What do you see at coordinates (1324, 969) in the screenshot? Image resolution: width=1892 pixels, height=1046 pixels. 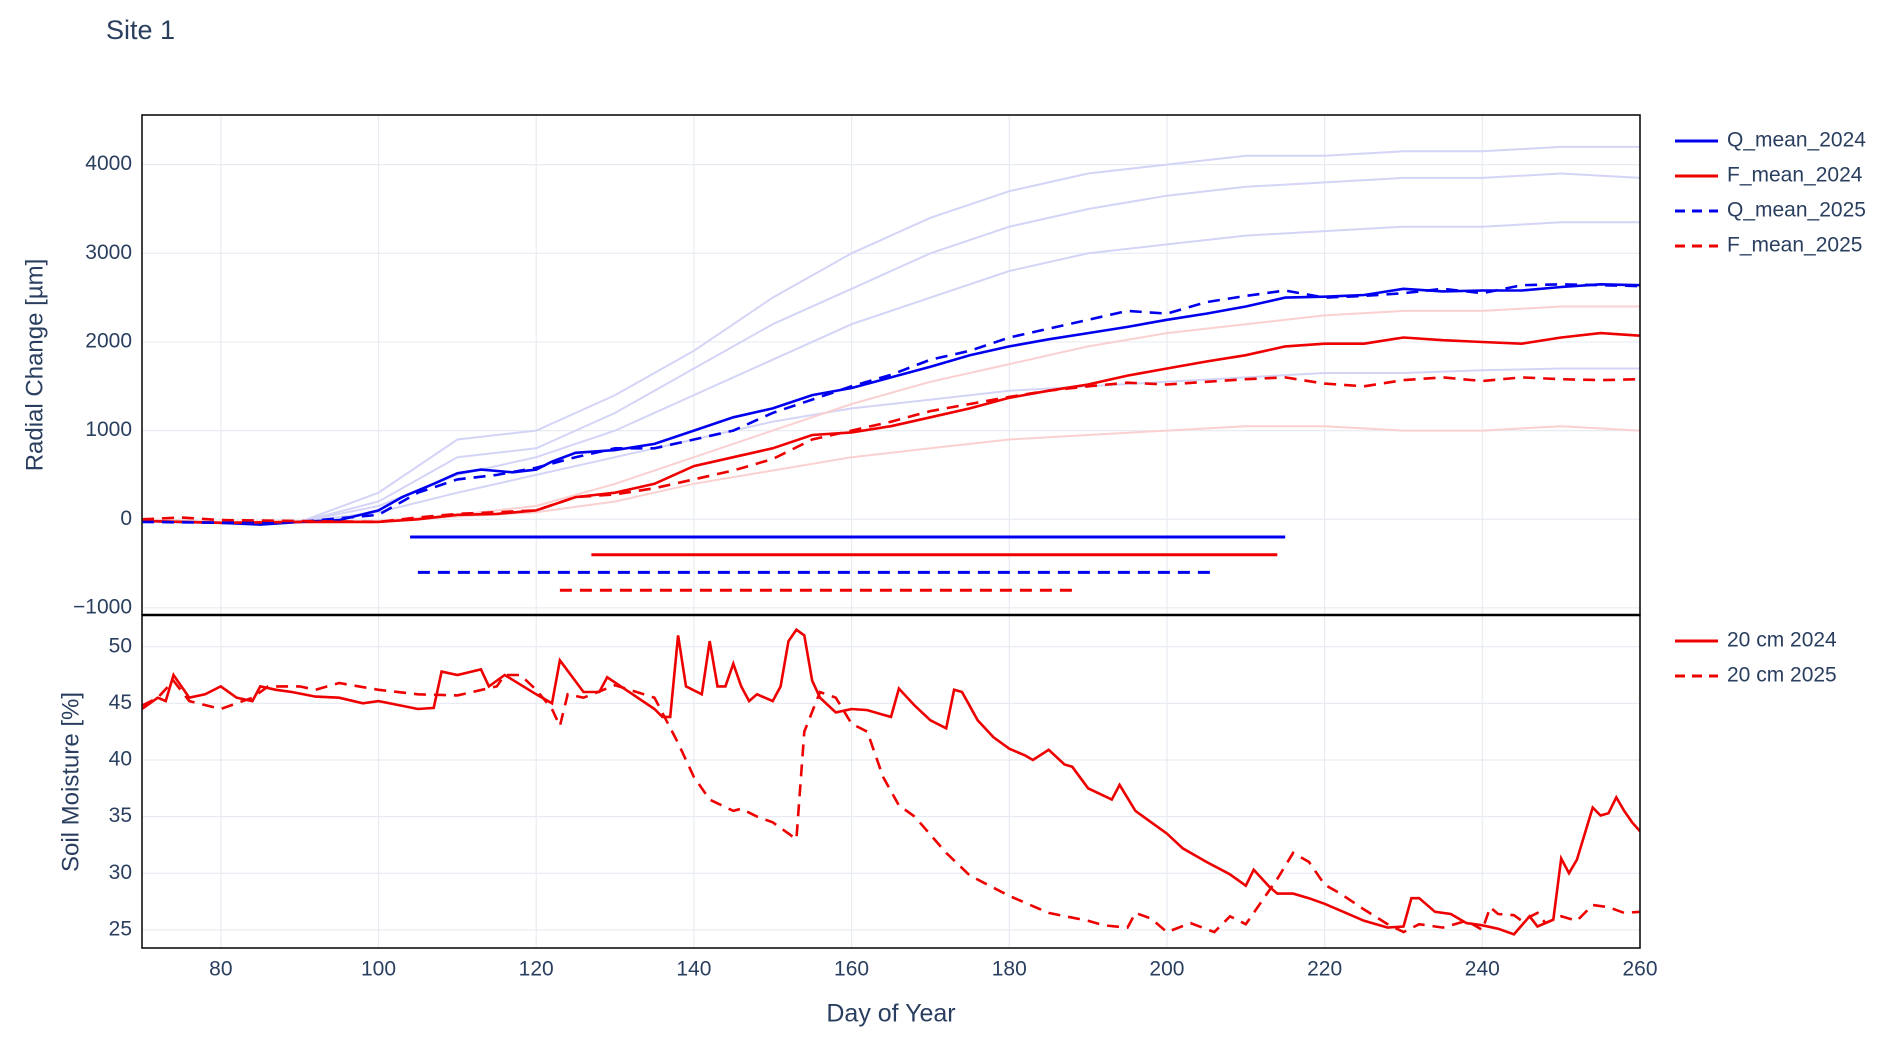 I see `x-tick-label: 220` at bounding box center [1324, 969].